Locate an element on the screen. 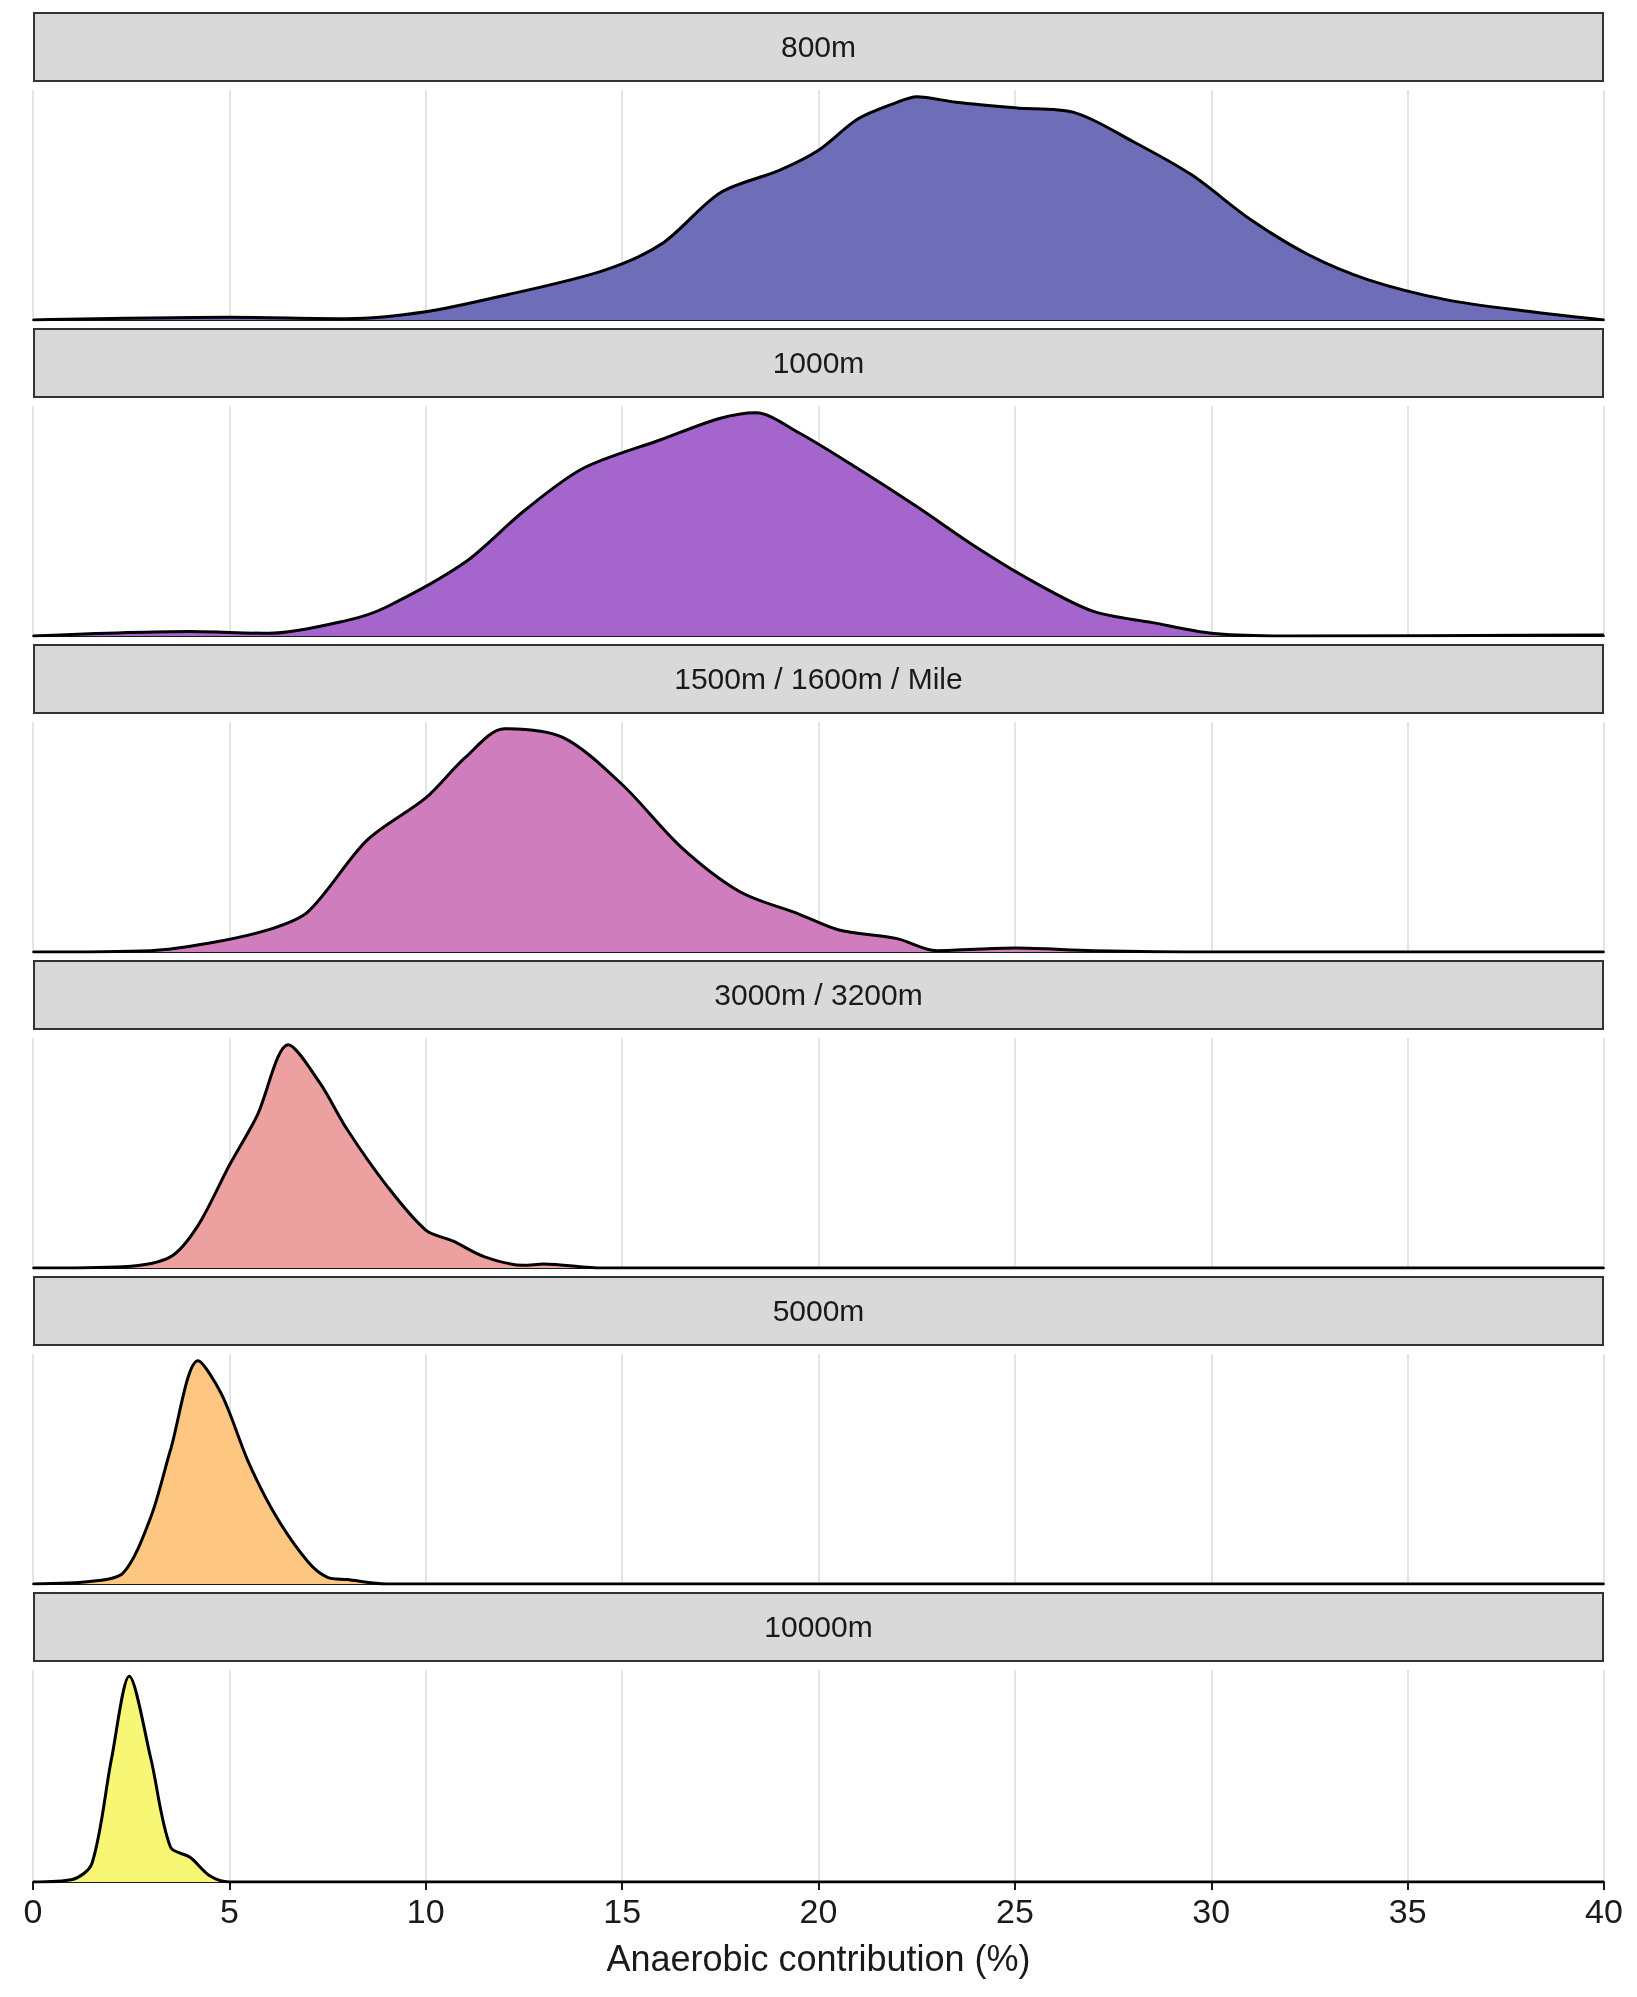  x-tick-label: 40 is located at coordinates (1604, 1911).